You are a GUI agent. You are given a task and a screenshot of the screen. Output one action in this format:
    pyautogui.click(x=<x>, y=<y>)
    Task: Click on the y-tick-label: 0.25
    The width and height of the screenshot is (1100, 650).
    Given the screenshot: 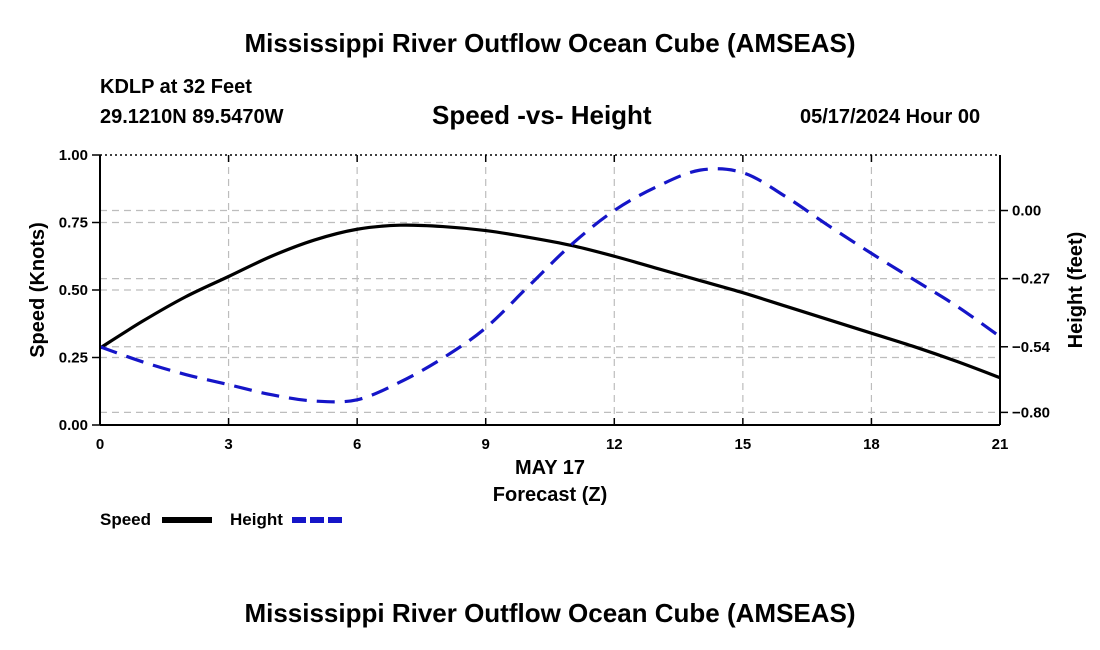 What is the action you would take?
    pyautogui.click(x=73, y=358)
    